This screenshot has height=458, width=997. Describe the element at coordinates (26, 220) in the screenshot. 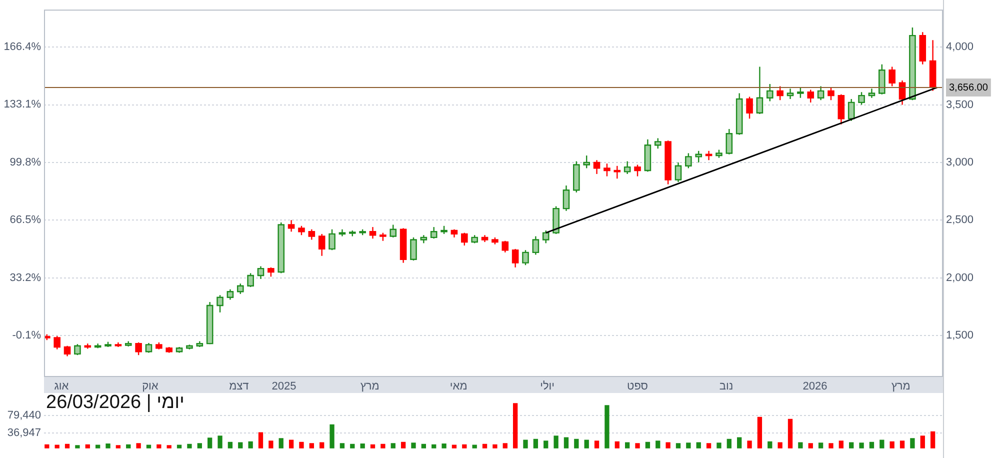

I see `y2-tick-label: 66.5%` at that location.